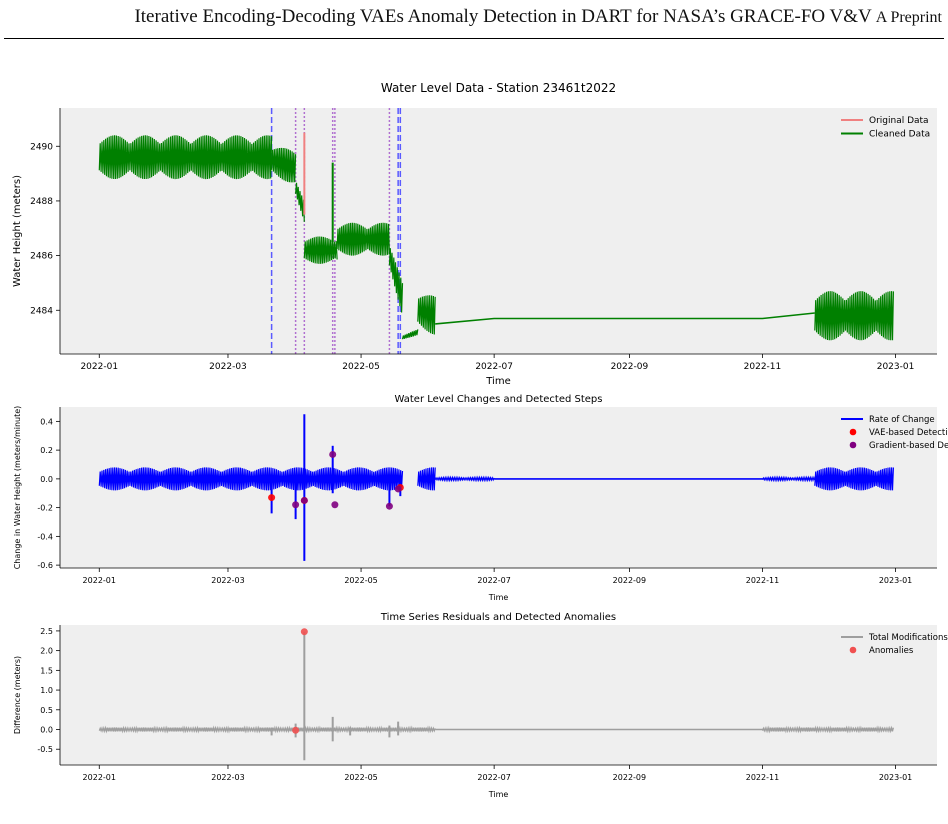  What do you see at coordinates (46, 710) in the screenshot?
I see `y-tick-label: 0.5` at bounding box center [46, 710].